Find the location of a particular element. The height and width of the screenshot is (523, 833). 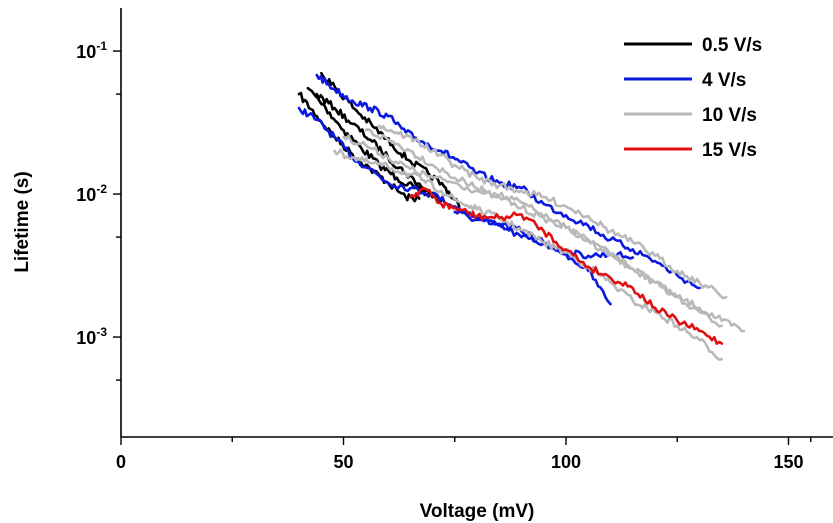

x-tick-label: 50 is located at coordinates (343, 462).